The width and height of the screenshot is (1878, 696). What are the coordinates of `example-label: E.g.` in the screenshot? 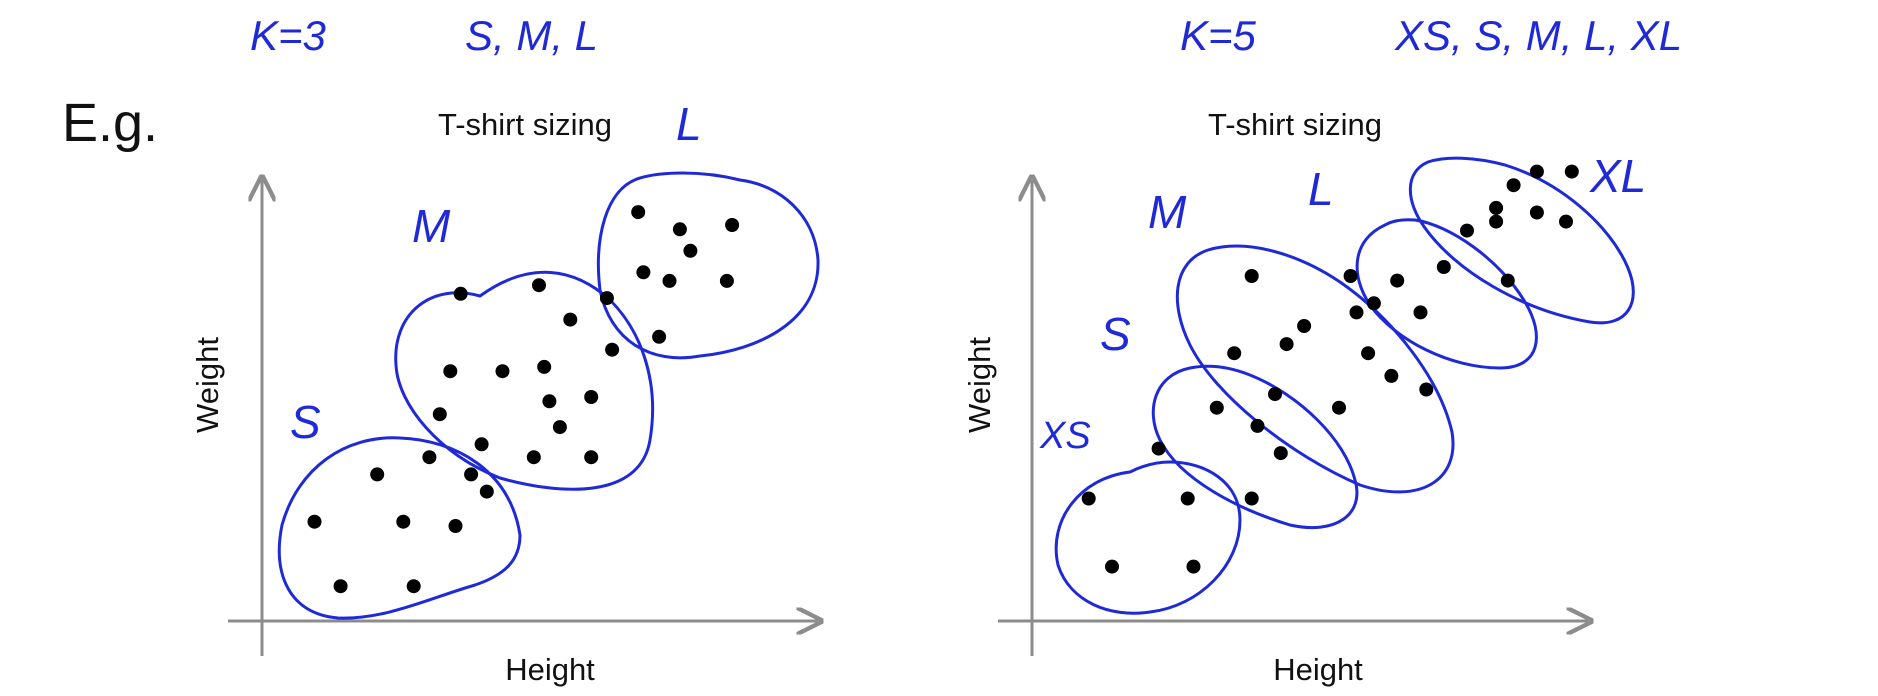 It's located at (110, 123).